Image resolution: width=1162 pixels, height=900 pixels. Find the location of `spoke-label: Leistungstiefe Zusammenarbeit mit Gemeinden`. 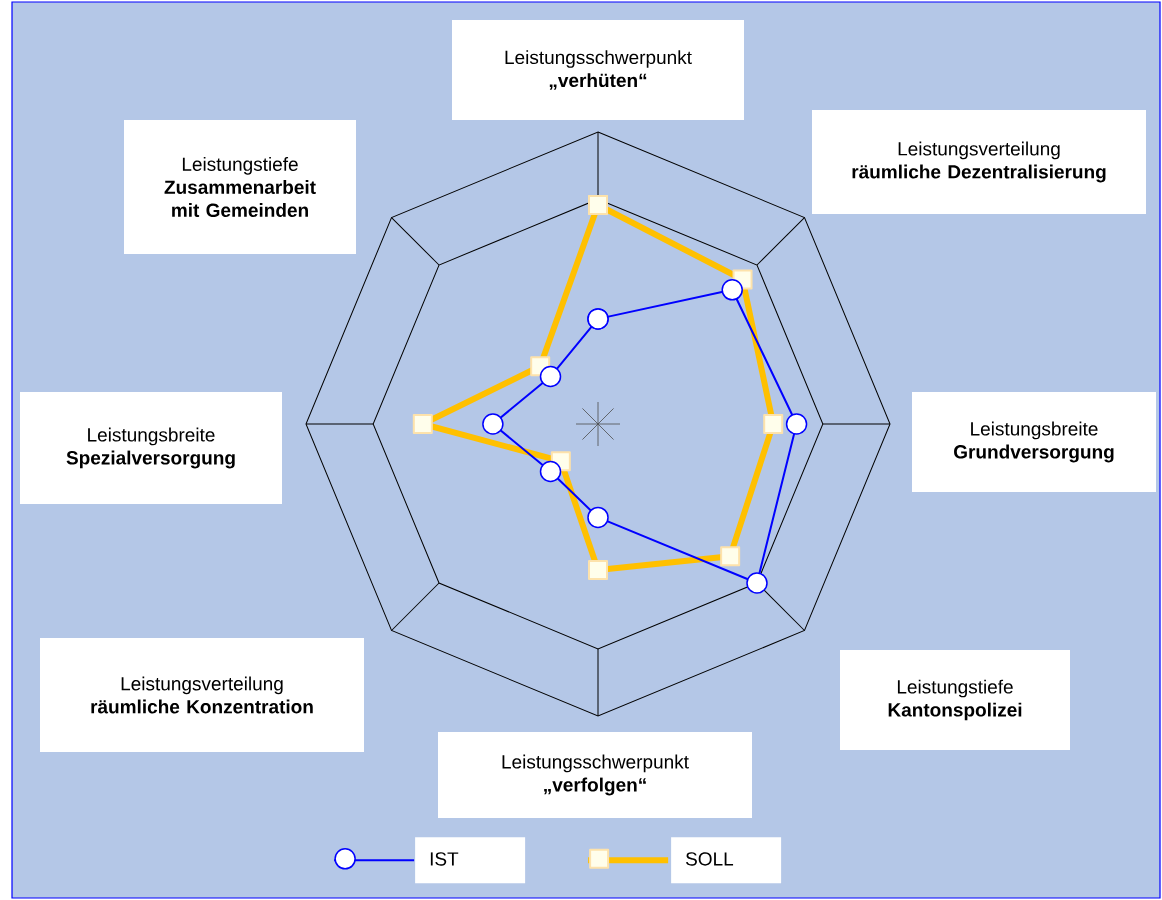

spoke-label: Leistungstiefe Zusammenarbeit mit Gemeinden is located at coordinates (240, 187).